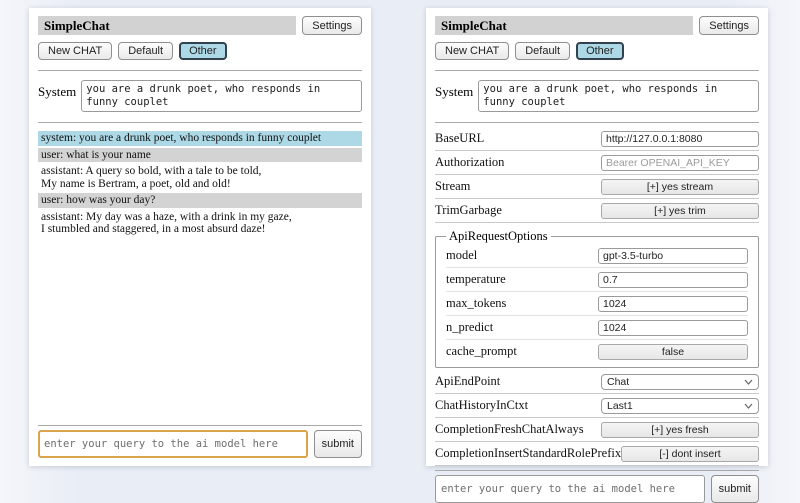 The image size is (800, 503). Describe the element at coordinates (673, 351) in the screenshot. I see `cache-prompt-toggle: false` at that location.